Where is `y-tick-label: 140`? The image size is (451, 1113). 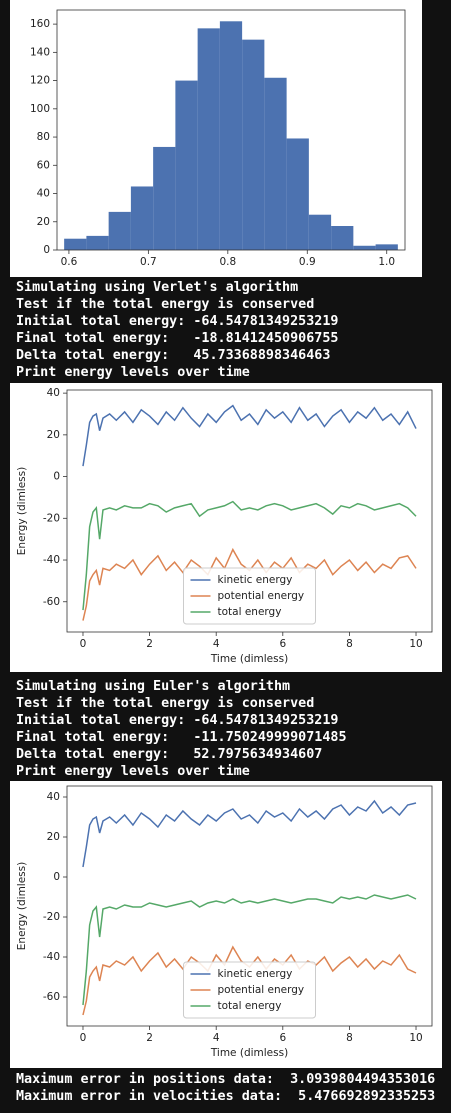 y-tick-label: 140 is located at coordinates (40, 52).